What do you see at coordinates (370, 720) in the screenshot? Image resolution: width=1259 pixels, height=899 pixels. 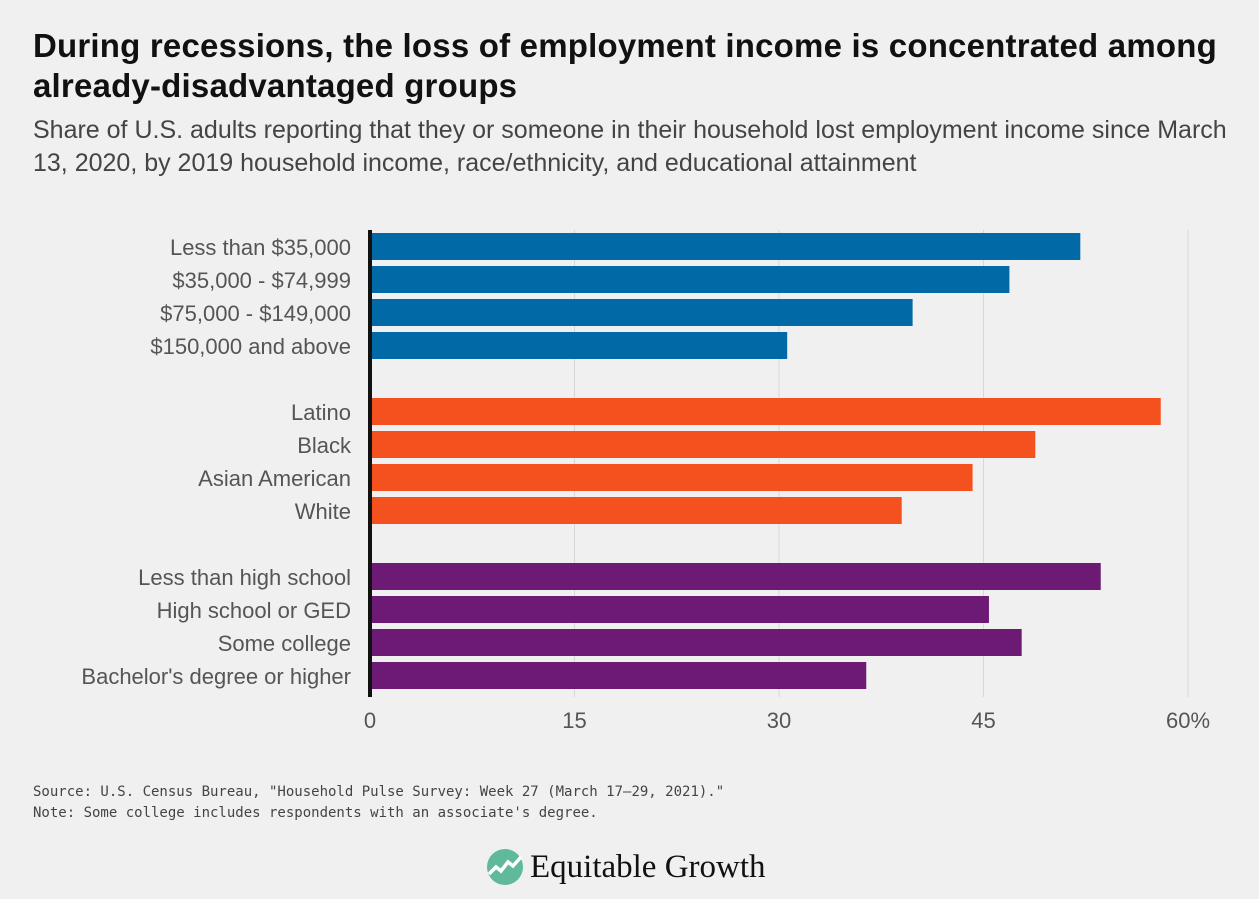 I see `x-tick-label: 0` at bounding box center [370, 720].